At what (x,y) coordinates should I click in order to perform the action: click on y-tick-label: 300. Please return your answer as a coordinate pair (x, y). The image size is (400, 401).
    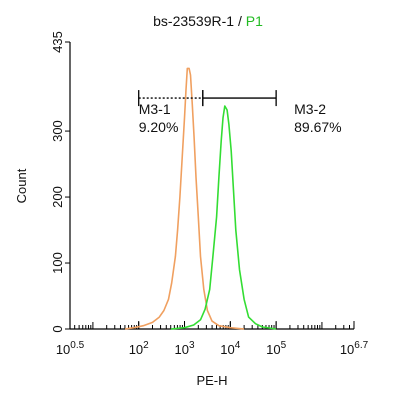
    Looking at the image, I should click on (57, 131).